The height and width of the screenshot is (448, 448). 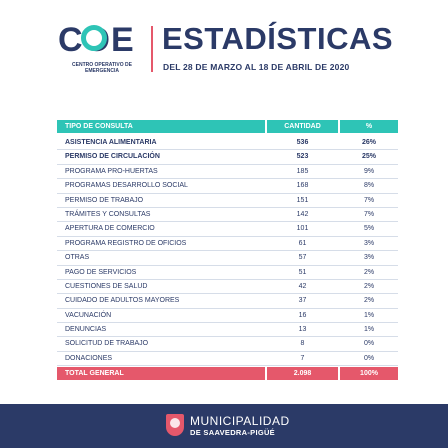 What do you see at coordinates (227, 344) in the screenshot?
I see `table-row: SOLICITUD DE TRABAJO 8 0%` at bounding box center [227, 344].